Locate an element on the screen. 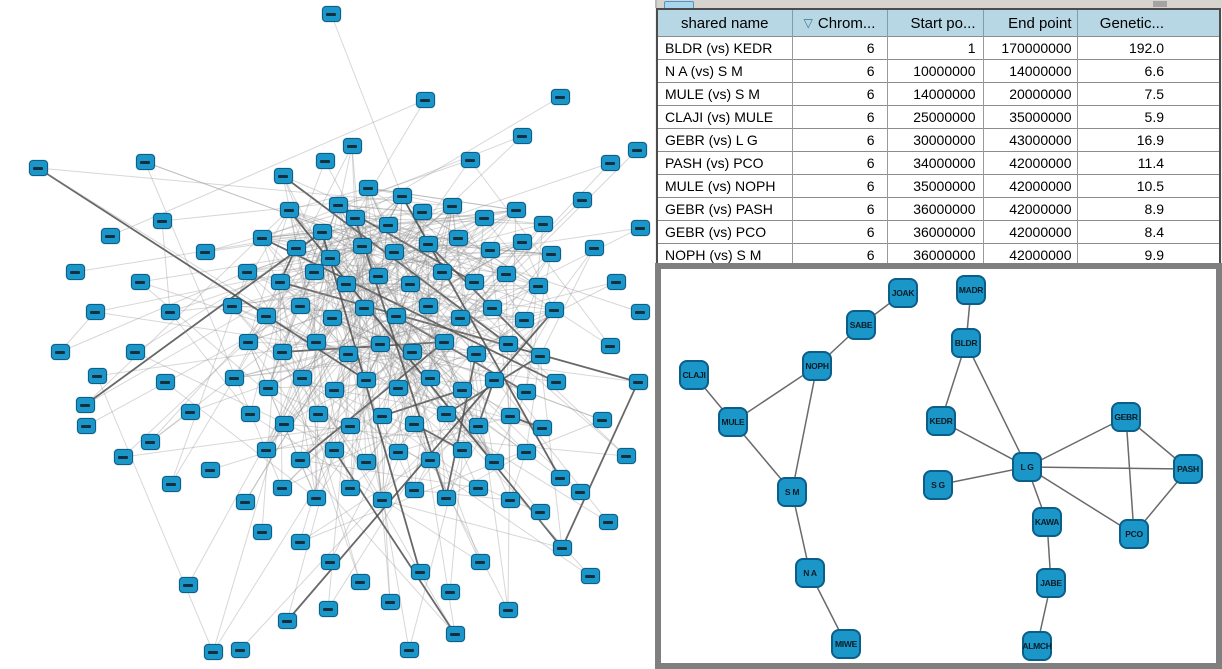 This screenshot has height=669, width=1222. table-row: BLDR (vs) KEDR 6 1 170000000 192.0 is located at coordinates (938, 48).